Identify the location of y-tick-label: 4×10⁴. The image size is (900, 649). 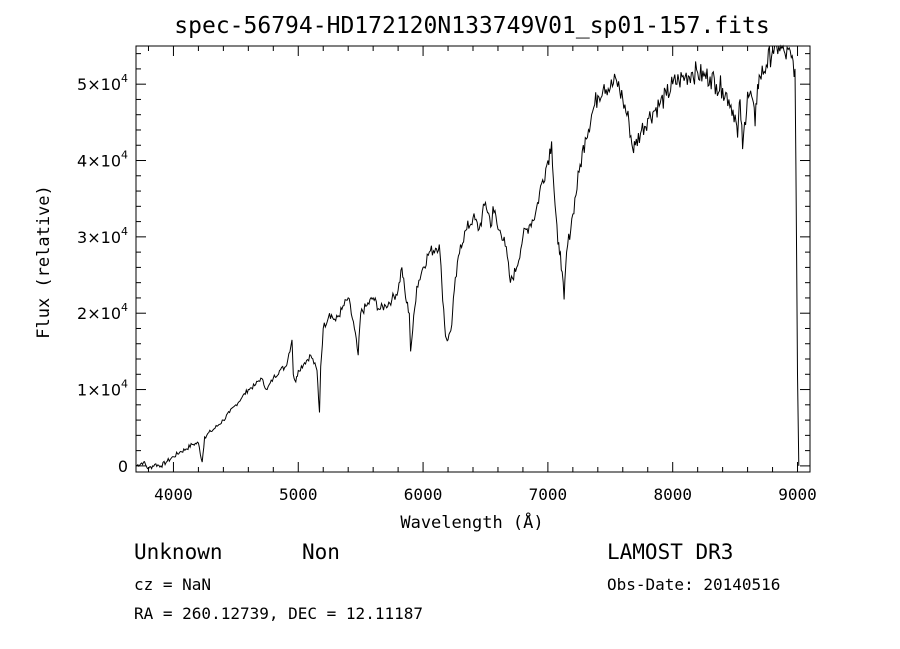
(102, 160).